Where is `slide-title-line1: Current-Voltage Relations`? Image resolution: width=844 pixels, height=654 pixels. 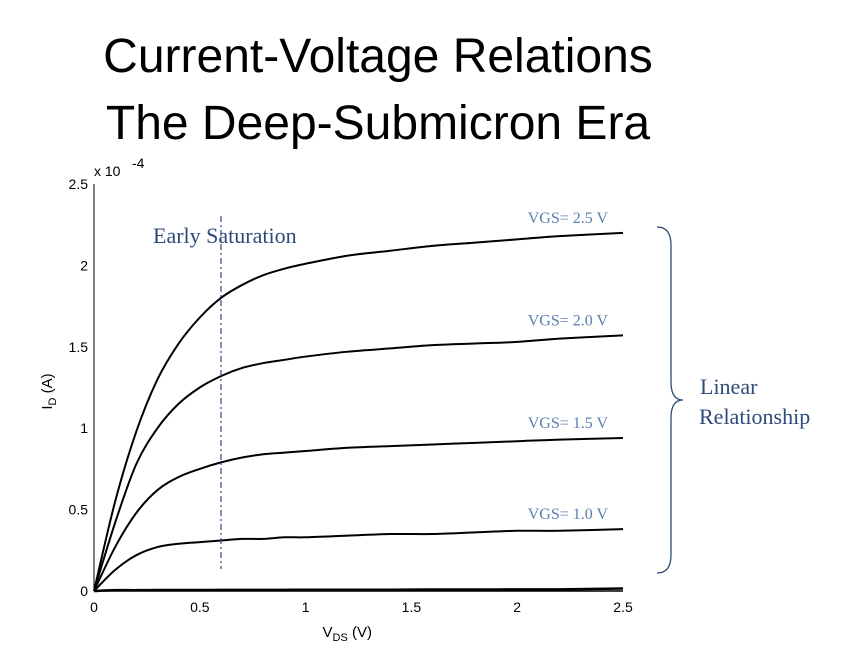
slide-title-line1: Current-Voltage Relations is located at coordinates (378, 56).